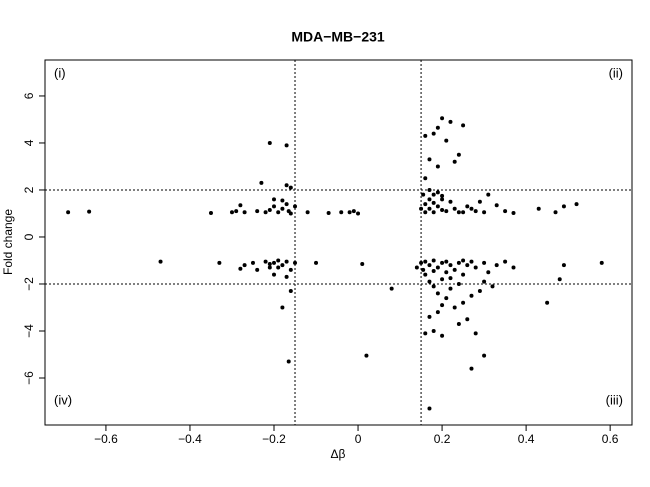 This screenshot has width=650, height=487. What do you see at coordinates (29, 95) in the screenshot?
I see `y-tick-label: 6` at bounding box center [29, 95].